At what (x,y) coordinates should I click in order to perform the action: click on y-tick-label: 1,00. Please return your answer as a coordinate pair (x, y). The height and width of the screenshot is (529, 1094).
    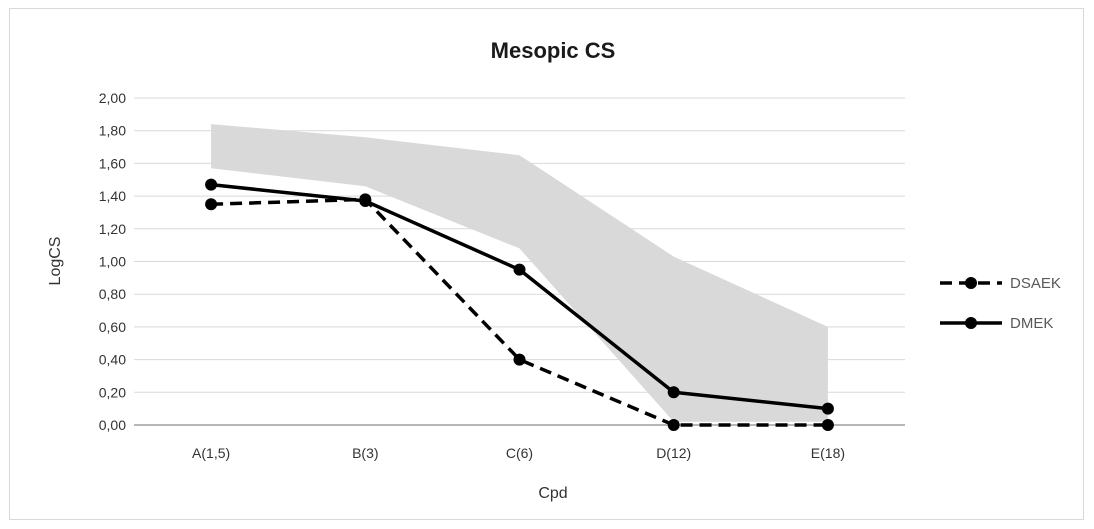
    Looking at the image, I should click on (112, 262).